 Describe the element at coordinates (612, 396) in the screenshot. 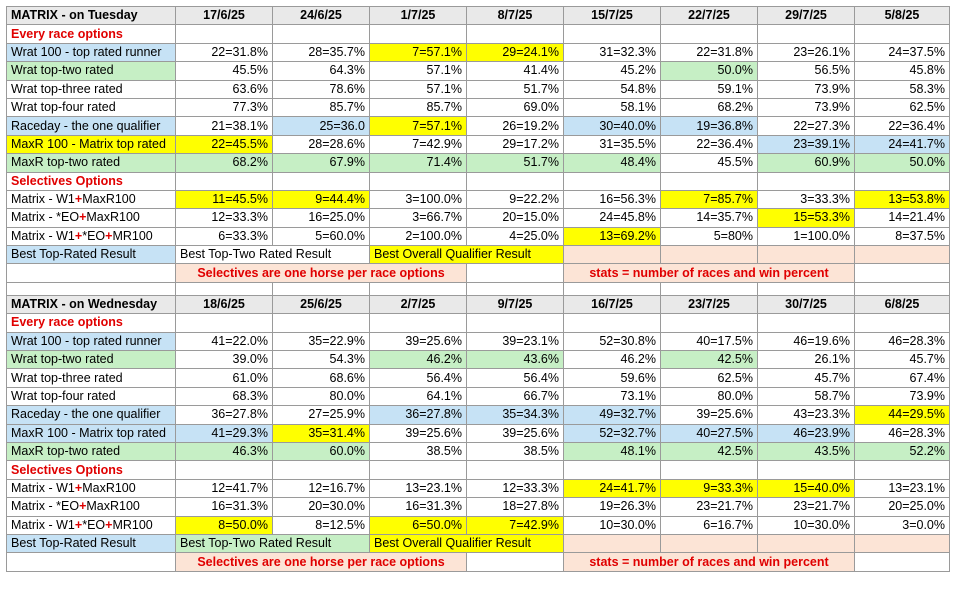

I see `wednesday-value-cell: 73.1%` at that location.